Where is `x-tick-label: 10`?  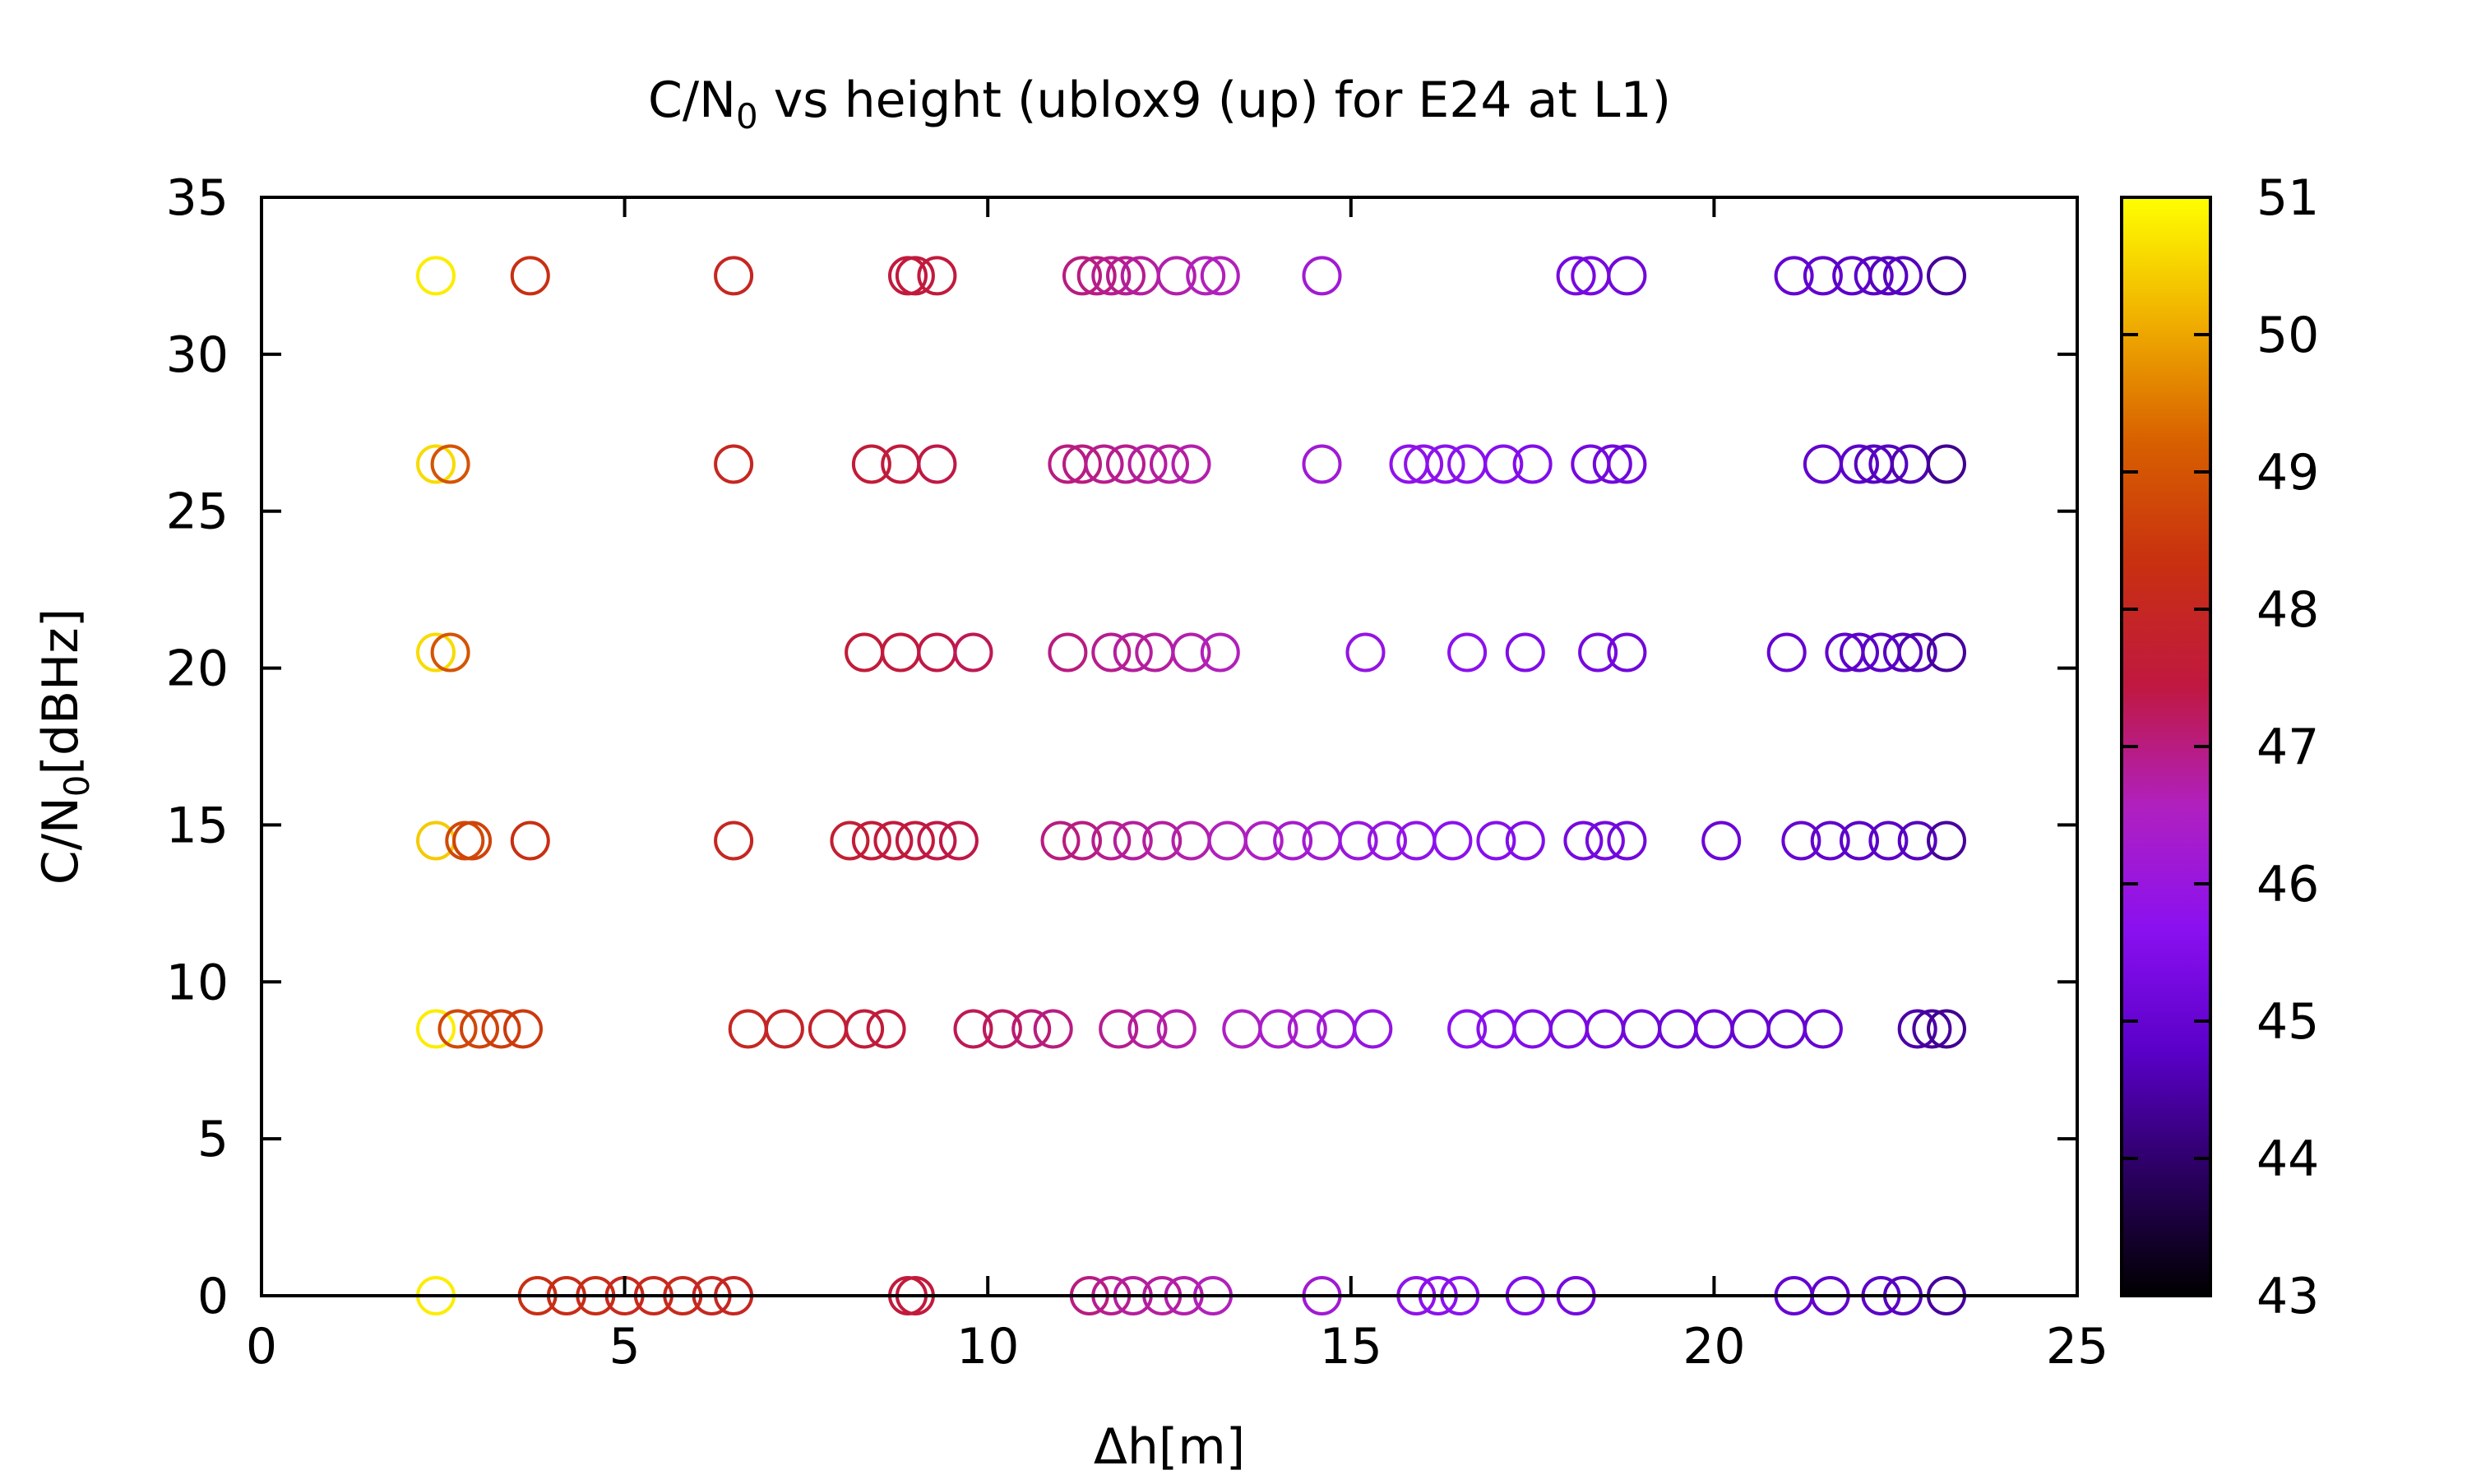
x-tick-label: 10 is located at coordinates (988, 1347).